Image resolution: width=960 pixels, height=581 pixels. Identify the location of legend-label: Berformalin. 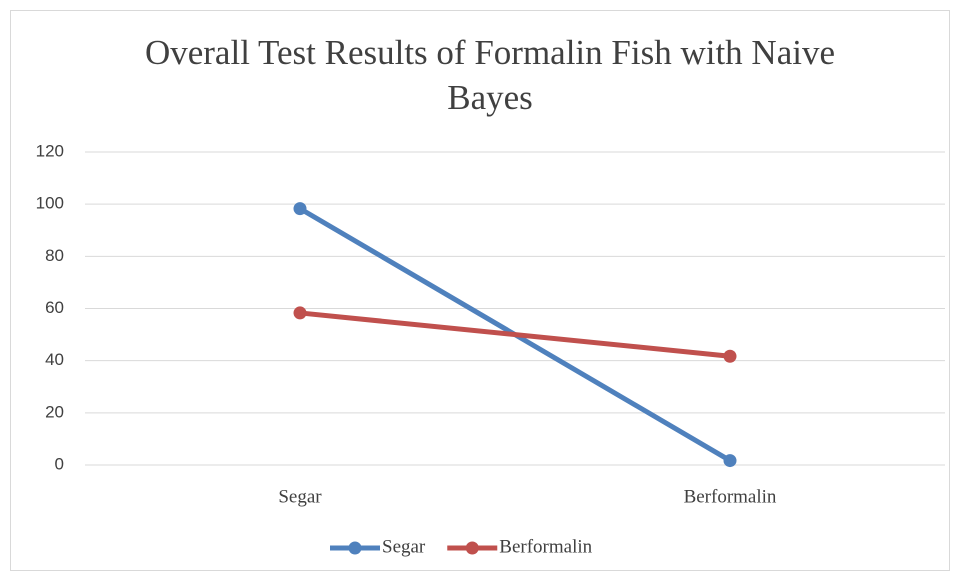
(545, 546).